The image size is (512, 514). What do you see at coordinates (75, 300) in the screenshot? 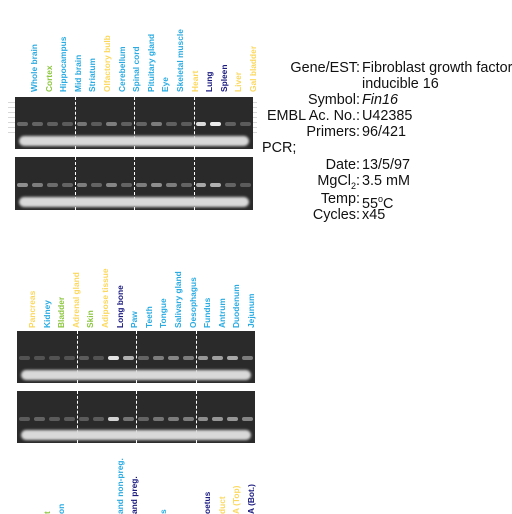
I see `panel2-label-4: Adrenal gland` at bounding box center [75, 300].